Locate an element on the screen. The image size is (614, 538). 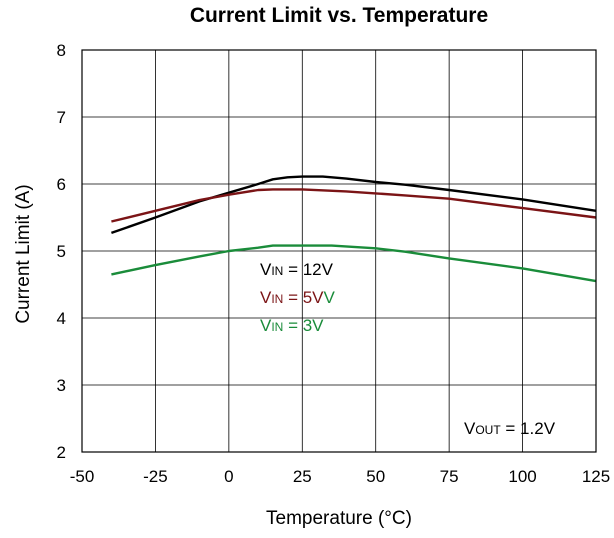
annotation-vin-3v-v: V is located at coordinates (266, 325).